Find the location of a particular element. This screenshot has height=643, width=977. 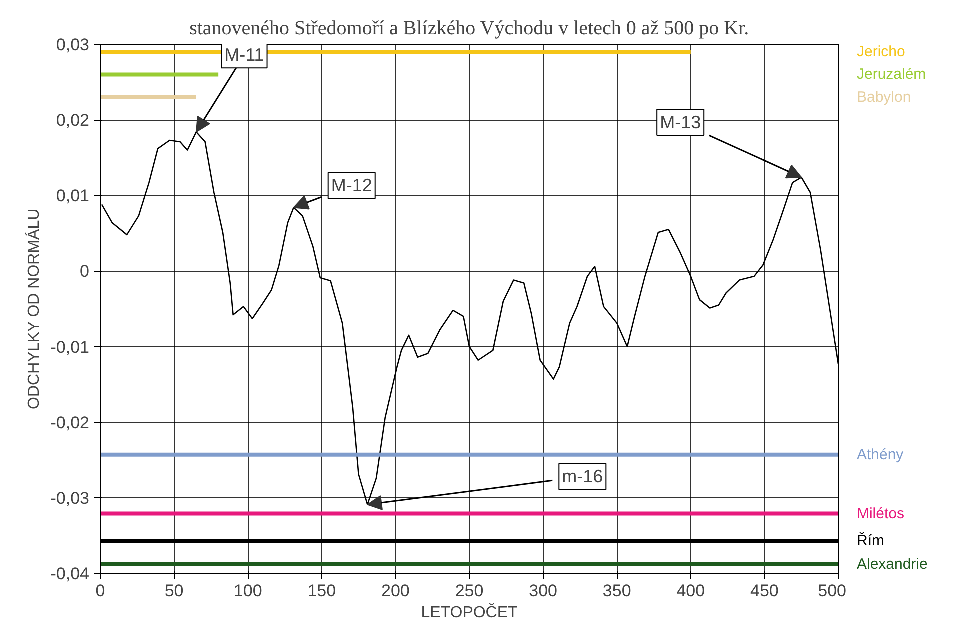

y-tick-label: 0,02 is located at coordinates (73, 120).